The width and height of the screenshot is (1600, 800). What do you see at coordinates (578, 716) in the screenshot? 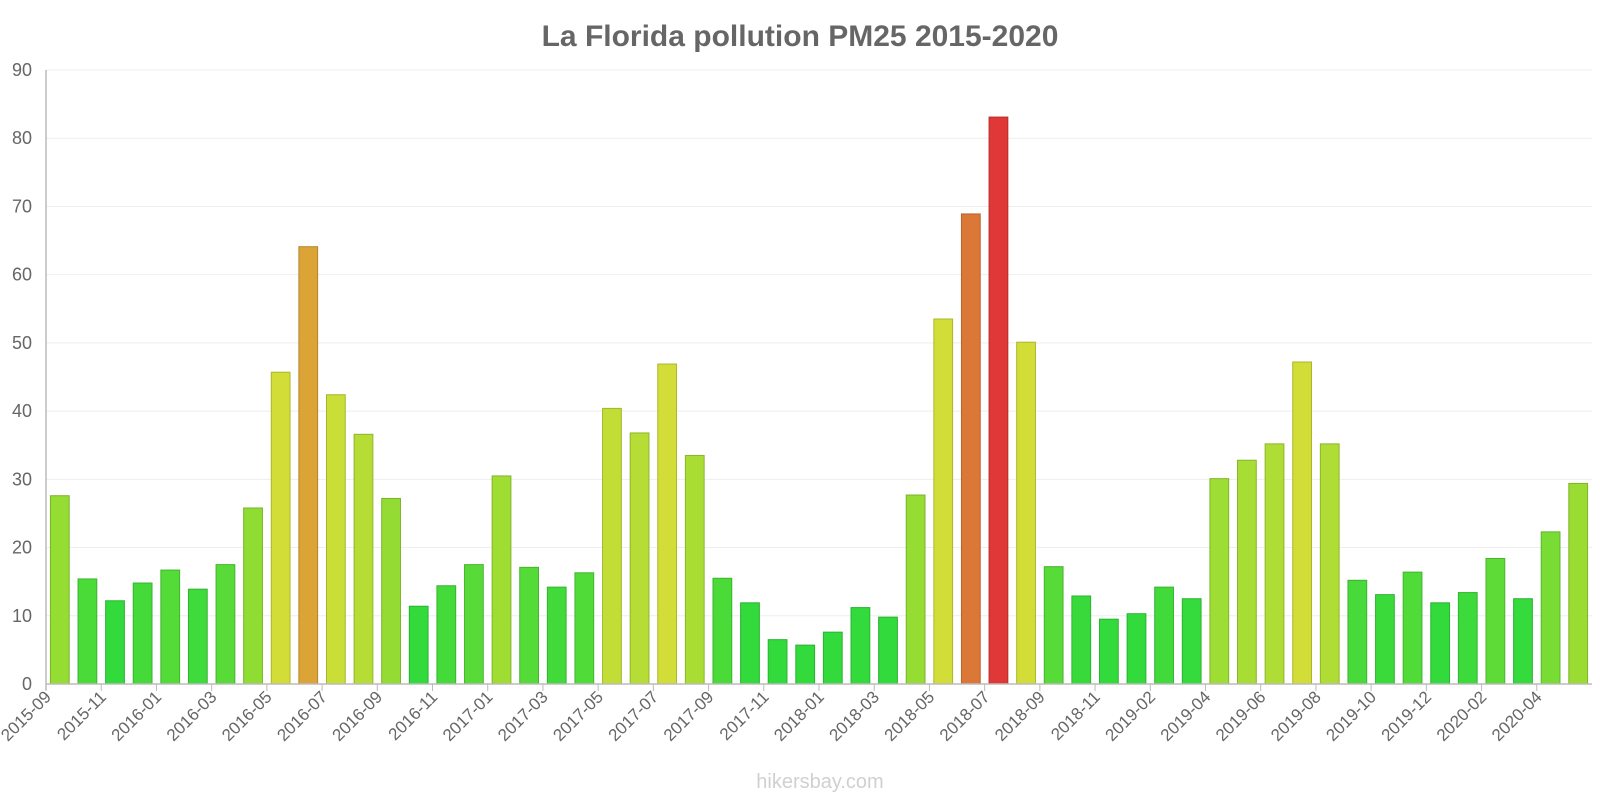
I see `x-tick-label: 2017-05` at bounding box center [578, 716].